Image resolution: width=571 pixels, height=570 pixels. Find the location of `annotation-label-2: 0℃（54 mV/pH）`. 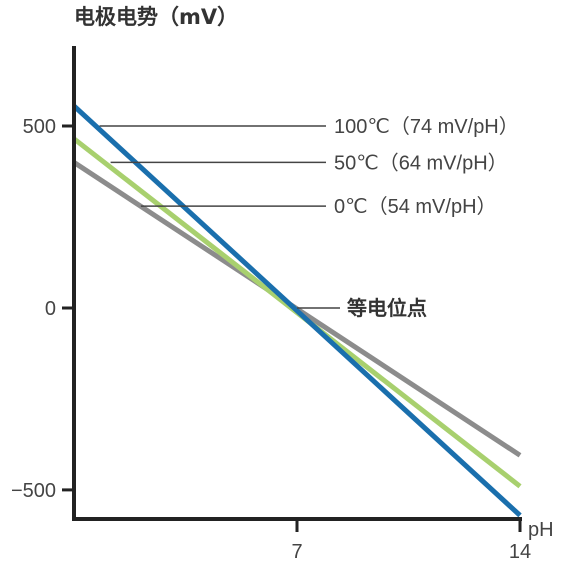

annotation-label-2: 0℃（54 mV/pH） is located at coordinates (415, 206).